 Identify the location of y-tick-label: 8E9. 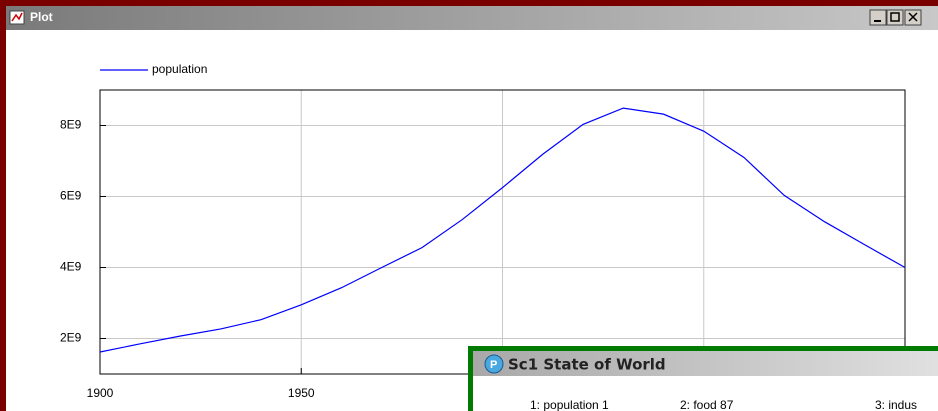
(71, 125).